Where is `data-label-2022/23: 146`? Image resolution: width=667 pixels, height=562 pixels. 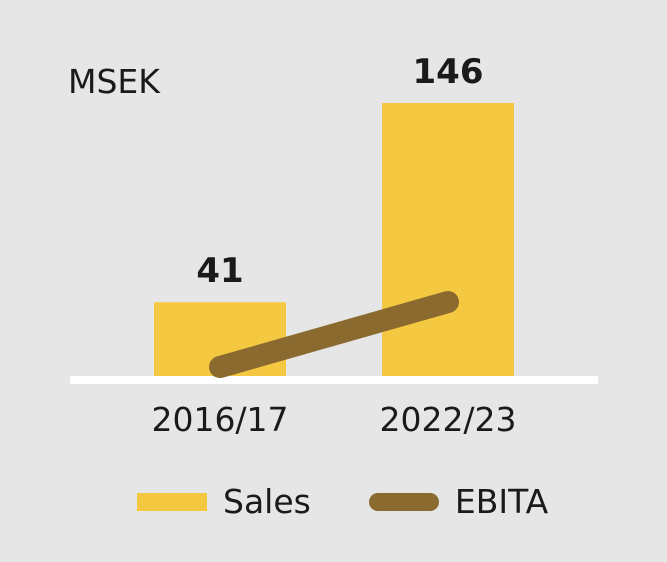 data-label-2022/23: 146 is located at coordinates (448, 72).